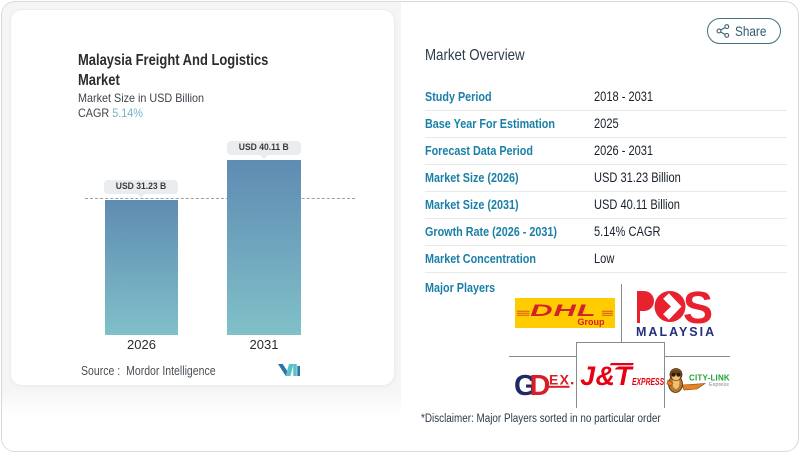 The image size is (800, 453). Describe the element at coordinates (676, 331) in the screenshot. I see `svg-text: MALAYSIA` at that location.